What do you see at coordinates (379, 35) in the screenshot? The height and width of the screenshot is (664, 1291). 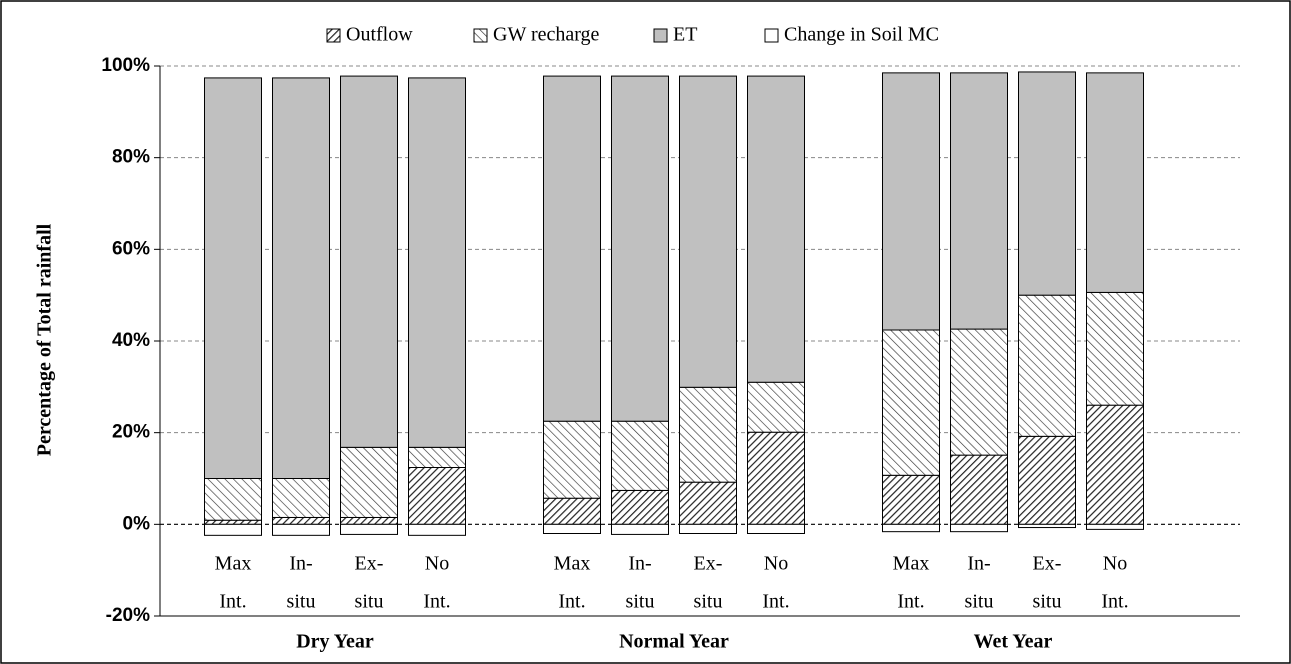 I see `legend-label: Outflow` at bounding box center [379, 35].